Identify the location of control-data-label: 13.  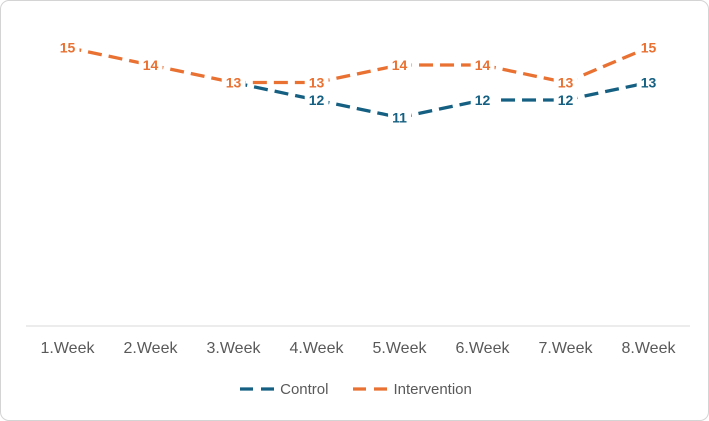
(649, 83).